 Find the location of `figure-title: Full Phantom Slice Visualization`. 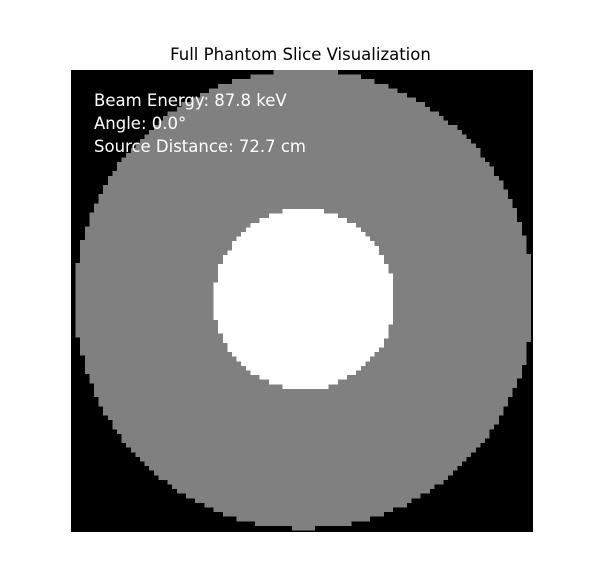

figure-title: Full Phantom Slice Visualization is located at coordinates (300, 54).